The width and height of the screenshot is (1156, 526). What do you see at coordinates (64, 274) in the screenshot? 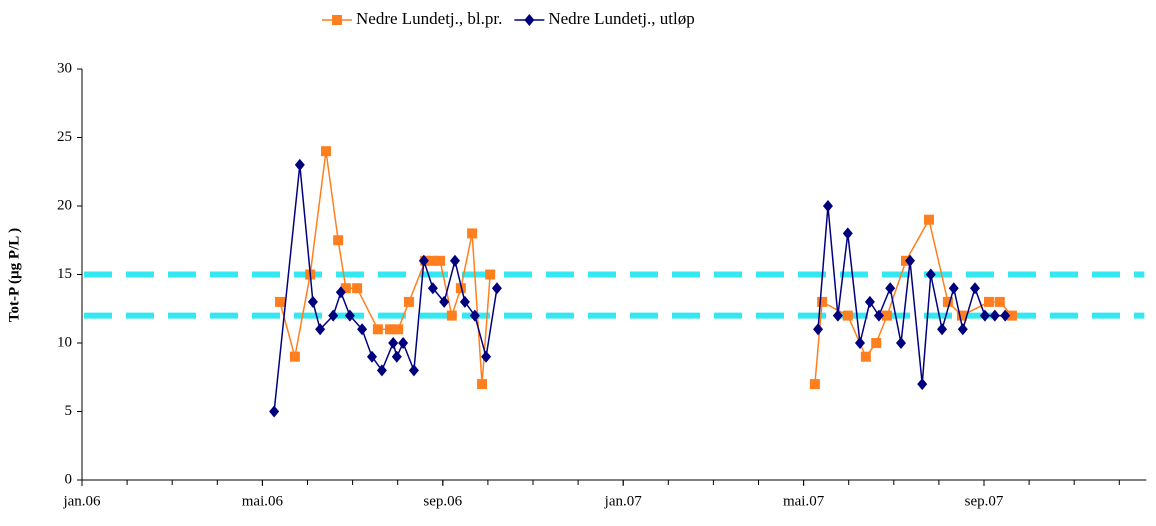
I see `y-tick-label: 15` at bounding box center [64, 274].